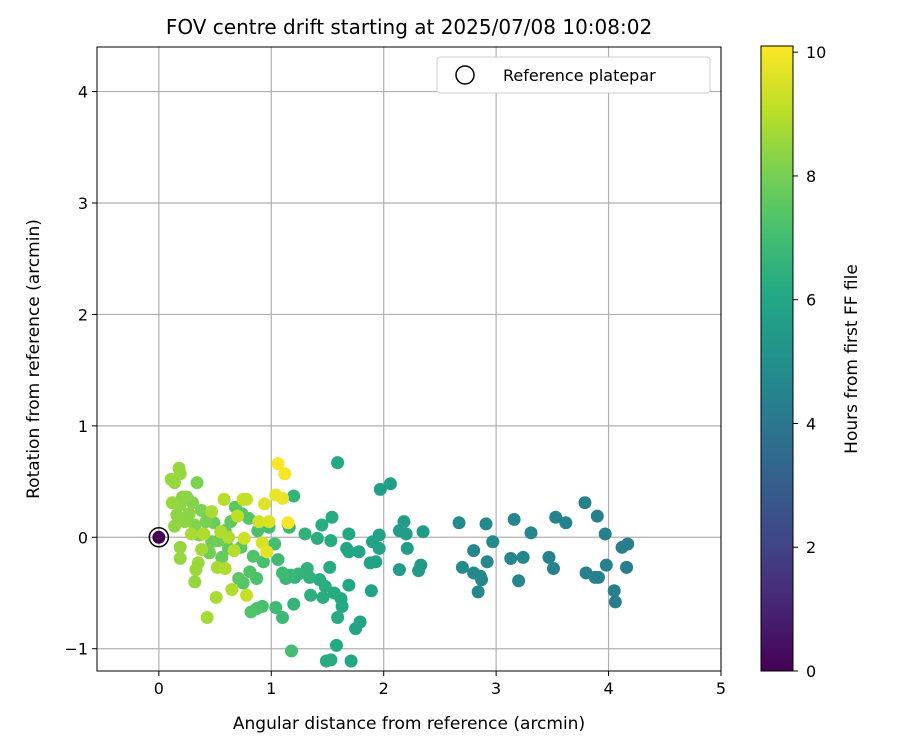 This screenshot has height=750, width=900. Describe the element at coordinates (440, 684) in the screenshot. I see `x-axis-ticks: 0 1 2 3 4 5` at that location.